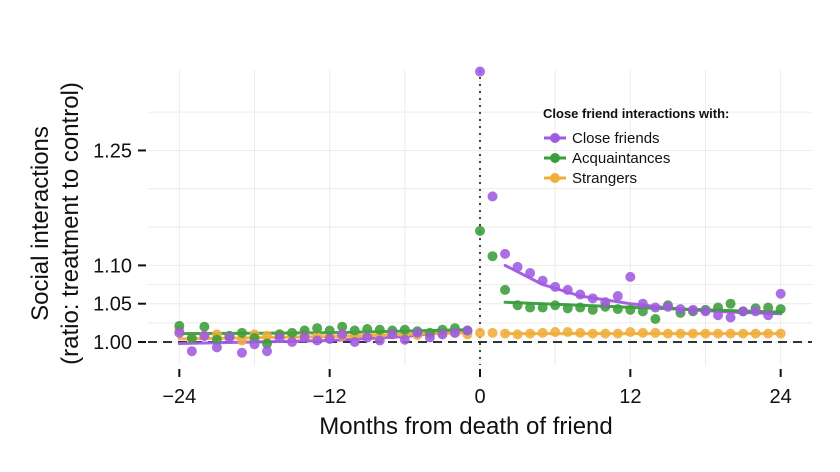 Image resolution: width=840 pixels, height=472 pixels. What do you see at coordinates (40, 223) in the screenshot?
I see `y-axis-title-line-1: Social interactions` at bounding box center [40, 223].